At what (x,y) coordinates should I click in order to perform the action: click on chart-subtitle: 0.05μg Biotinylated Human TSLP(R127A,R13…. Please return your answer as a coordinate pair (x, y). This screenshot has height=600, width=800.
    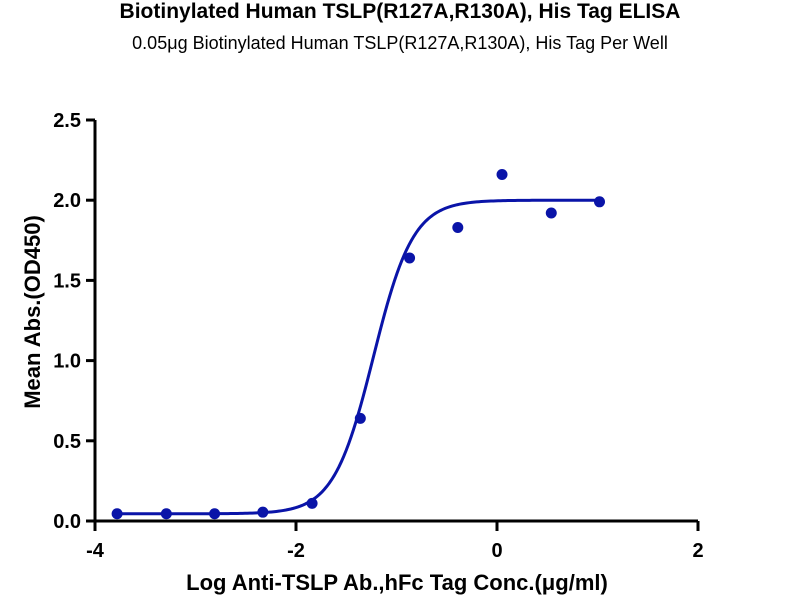
    Looking at the image, I should click on (400, 43).